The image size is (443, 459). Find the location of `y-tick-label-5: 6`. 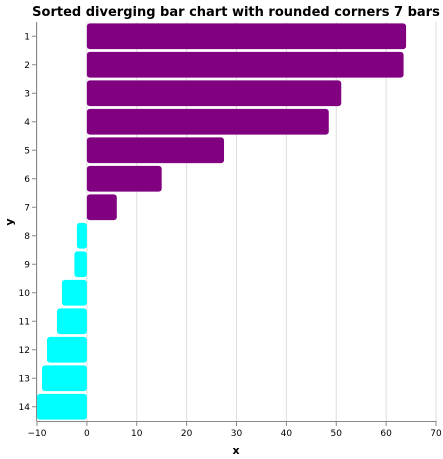

y-tick-label-5: 6 is located at coordinates (27, 180).